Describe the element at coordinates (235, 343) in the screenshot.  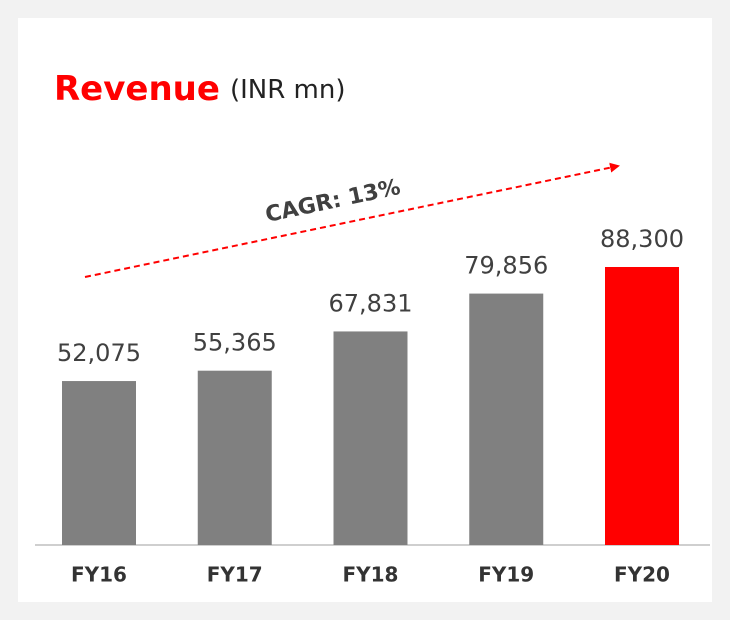
I see `value-label: 55,365` at that location.